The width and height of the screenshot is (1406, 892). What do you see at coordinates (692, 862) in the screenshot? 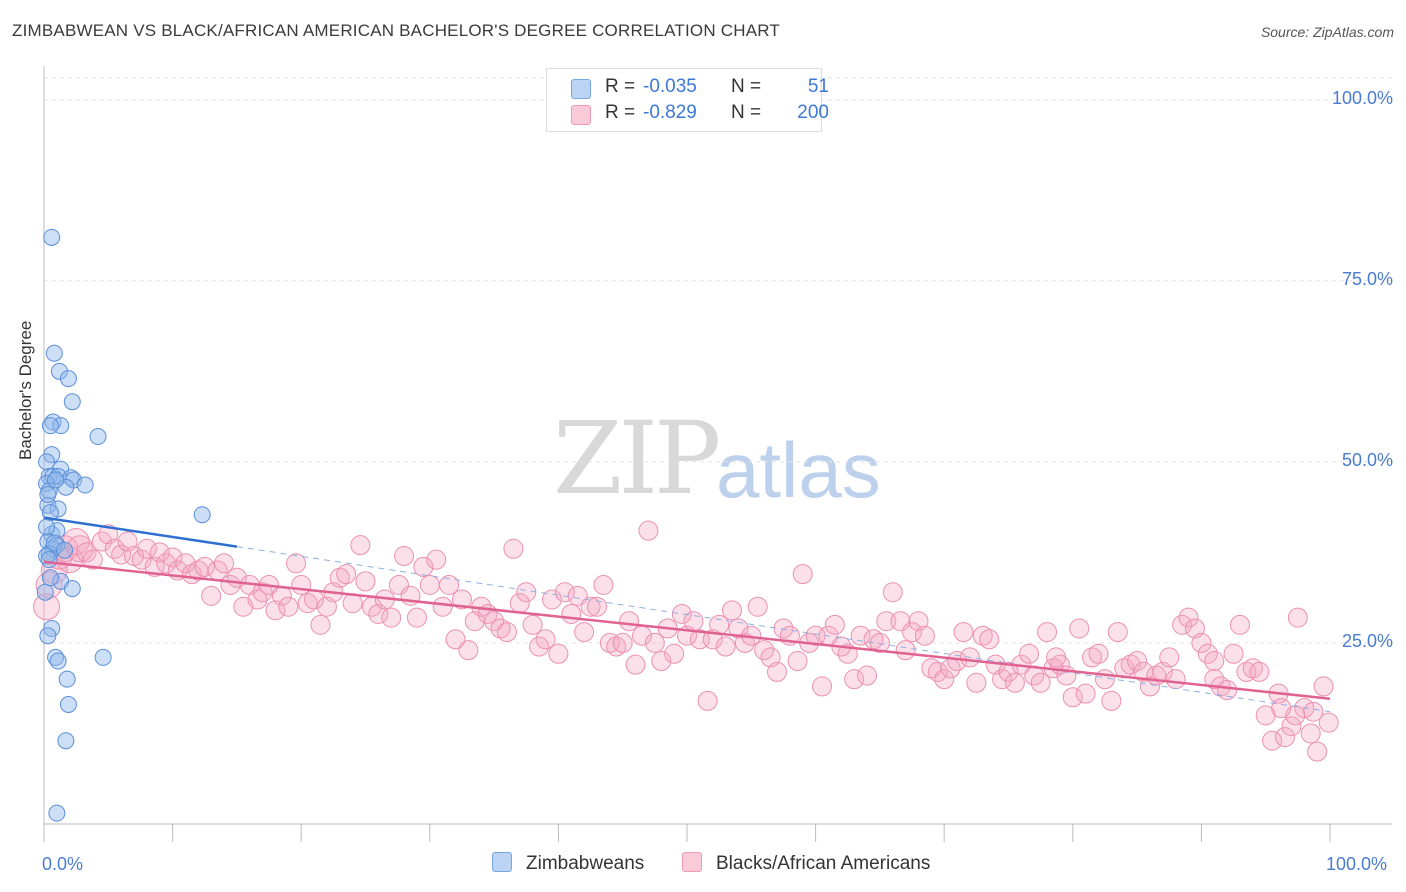
I see `bottom-legend-swatch-pink` at bounding box center [692, 862].